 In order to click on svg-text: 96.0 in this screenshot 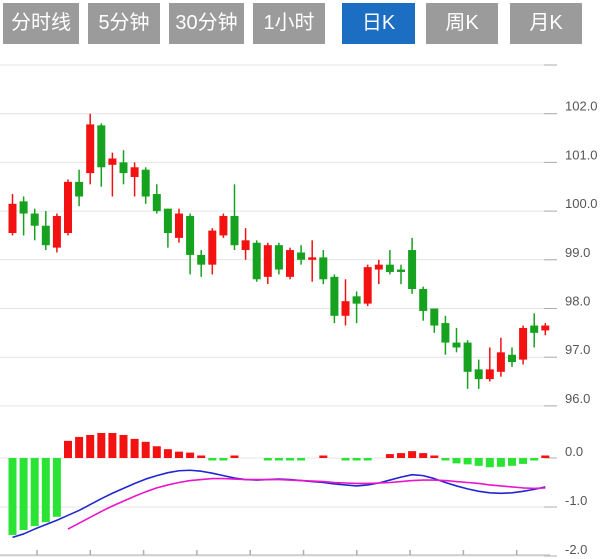, I will do `click(577, 398)`.